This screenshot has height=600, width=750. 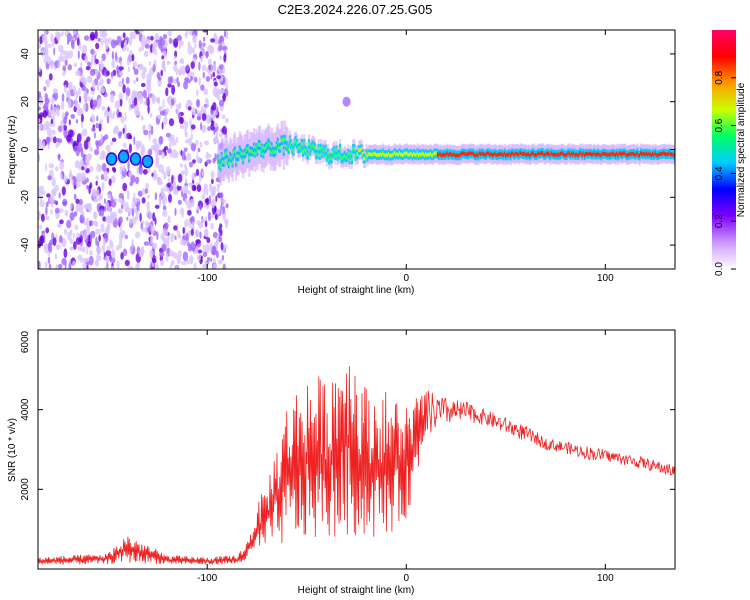 I want to click on y-tick-label: 40, so click(x=25, y=54).